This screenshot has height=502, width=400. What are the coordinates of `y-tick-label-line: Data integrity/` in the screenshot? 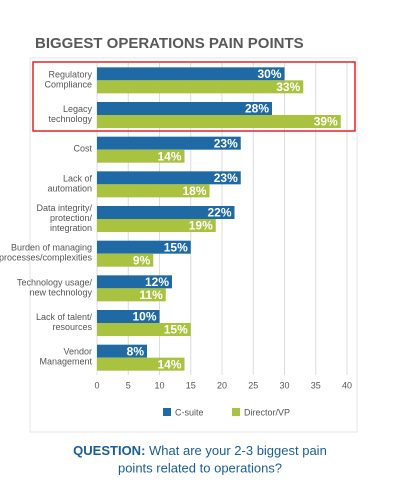 It's located at (64, 208).